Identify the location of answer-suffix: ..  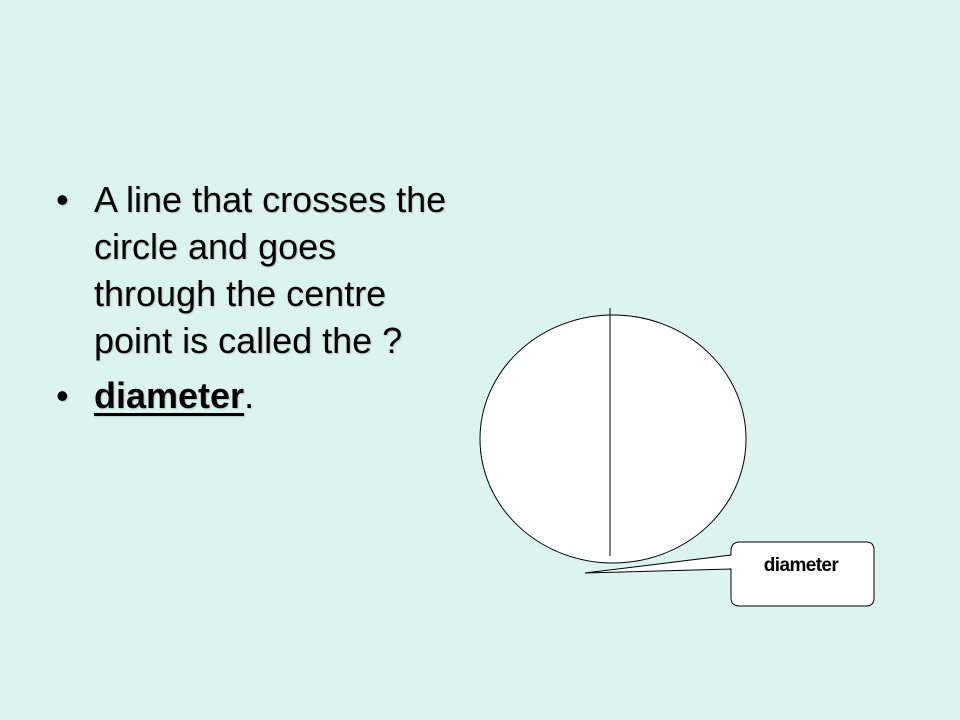
(249, 395).